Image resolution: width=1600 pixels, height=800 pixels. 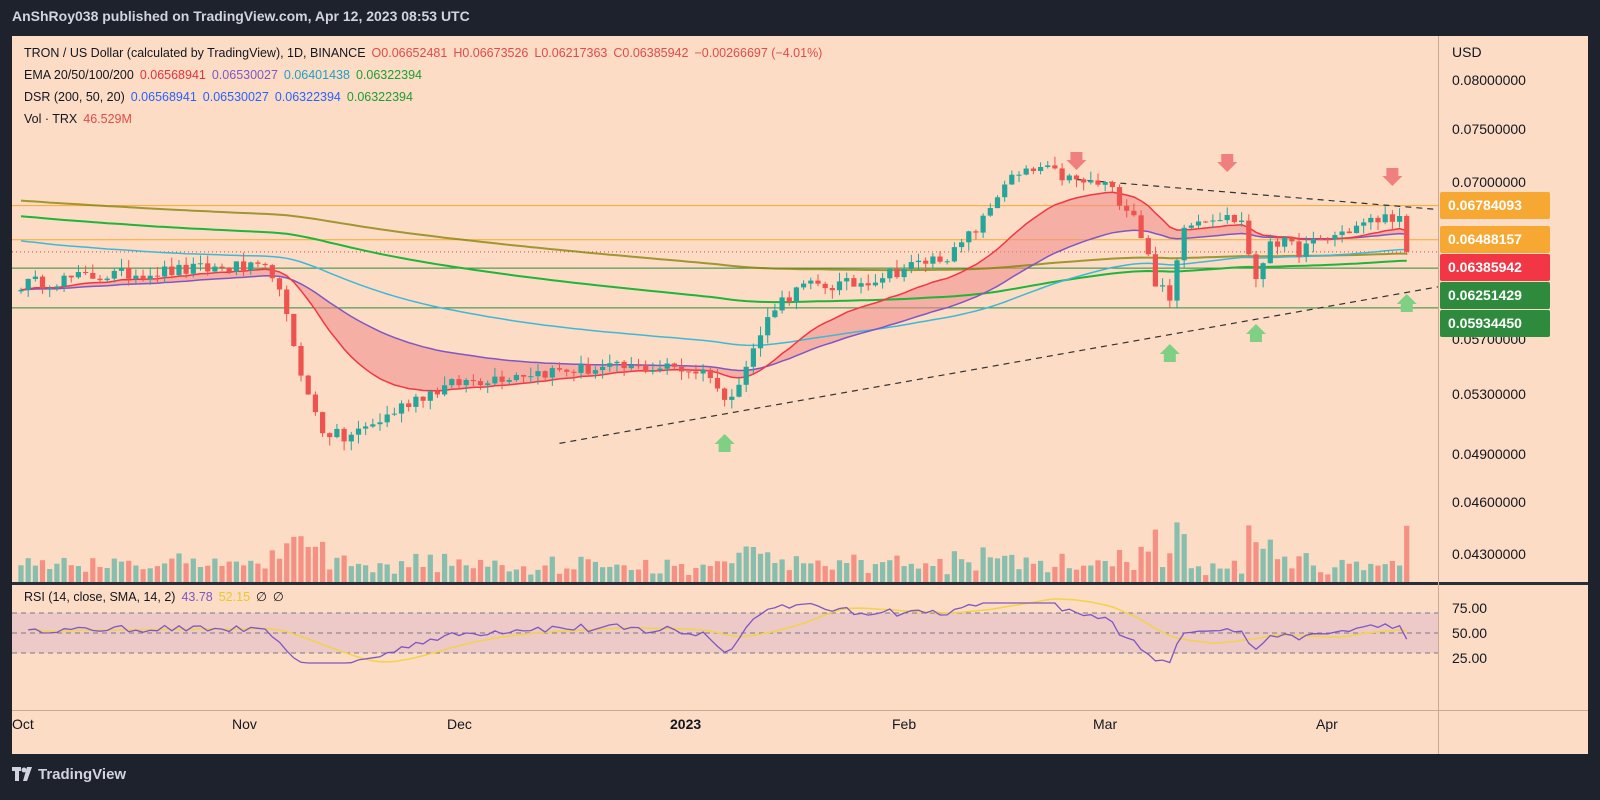 I want to click on legend-rsi-upper: ∅, so click(x=261, y=597).